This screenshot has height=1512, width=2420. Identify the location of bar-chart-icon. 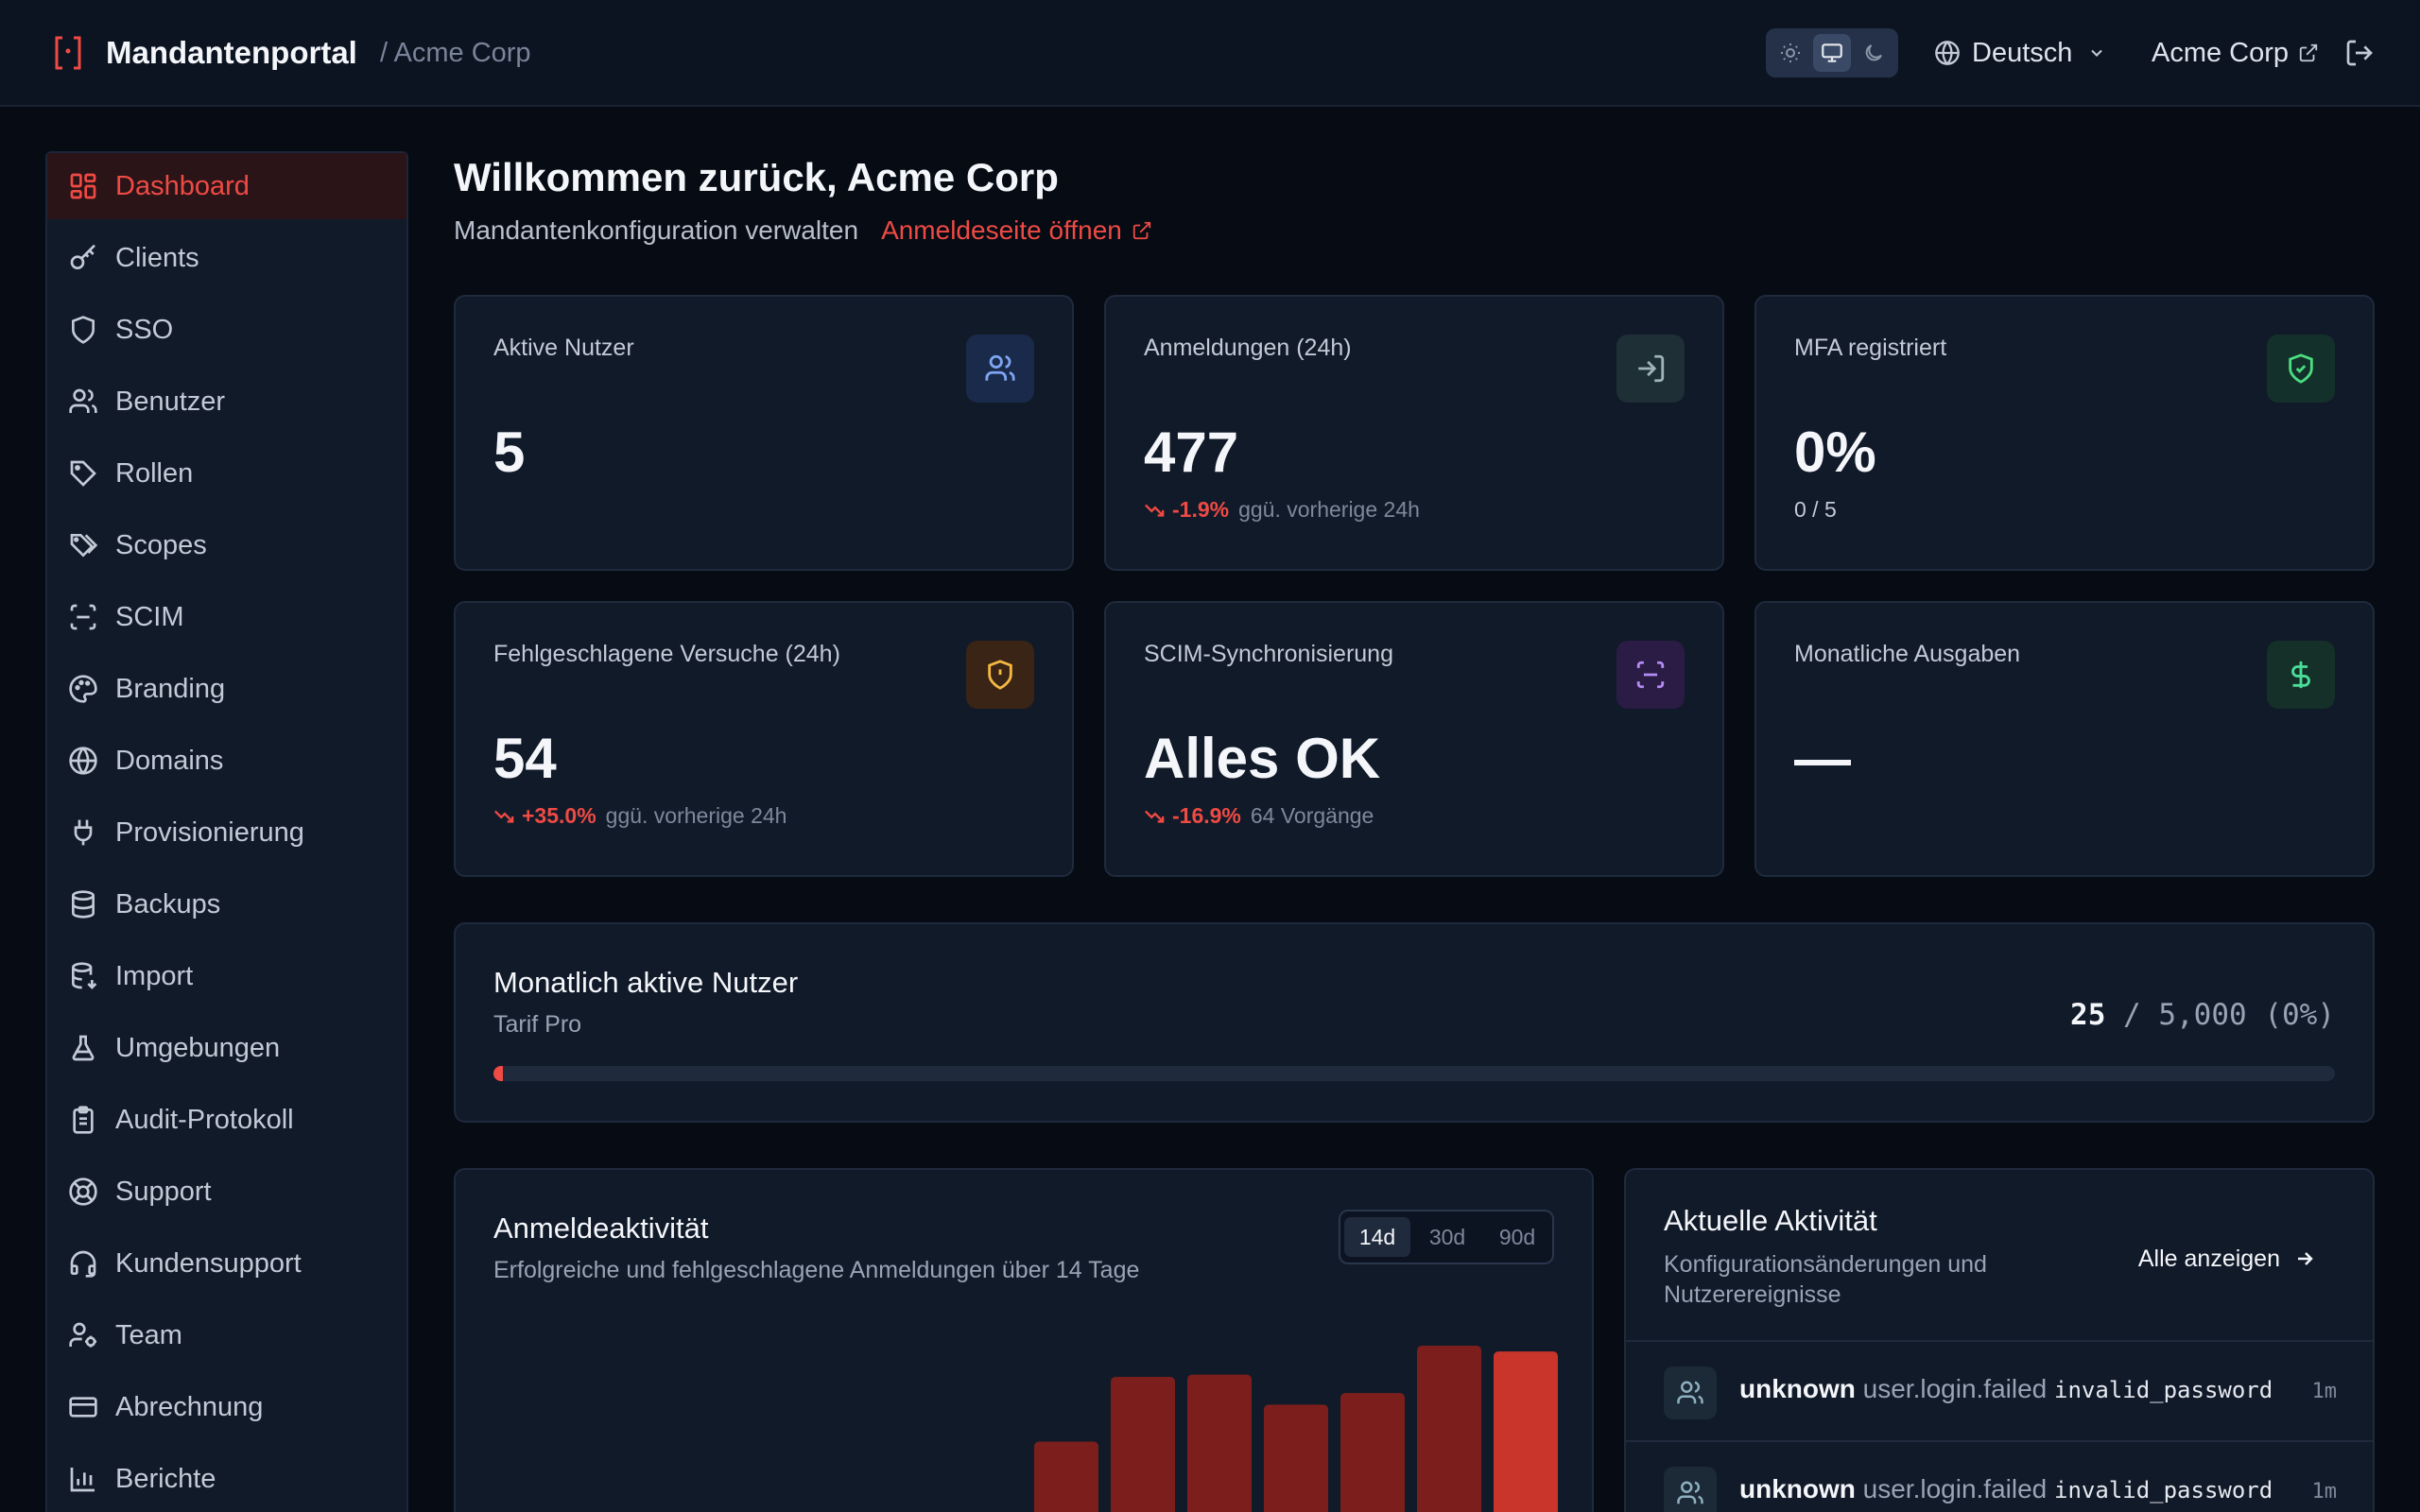
(83, 1480).